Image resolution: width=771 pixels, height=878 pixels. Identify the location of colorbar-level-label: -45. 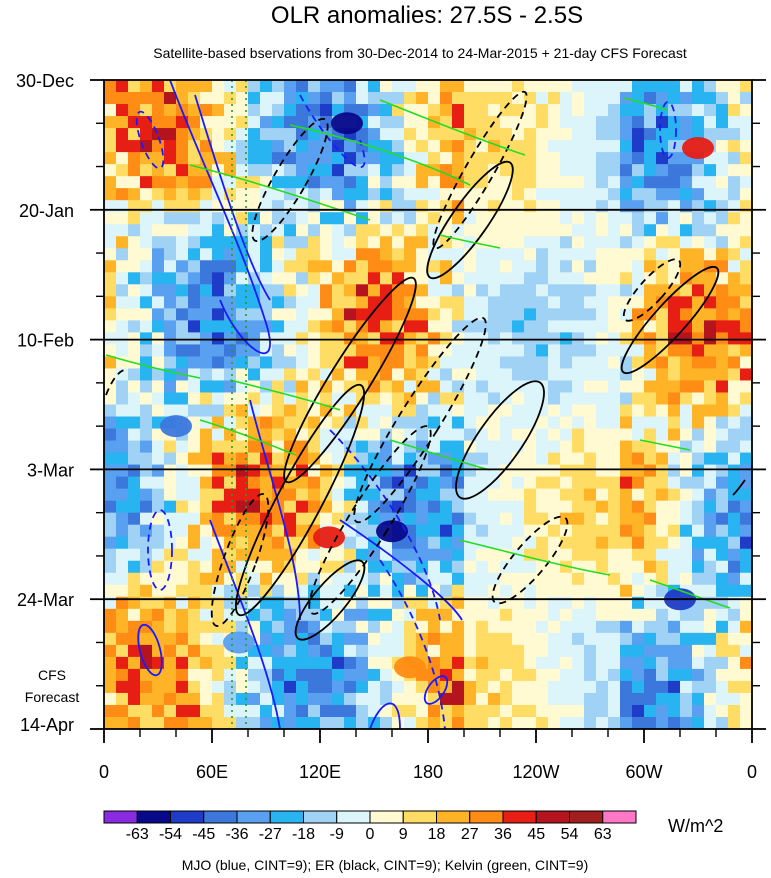
(203, 834).